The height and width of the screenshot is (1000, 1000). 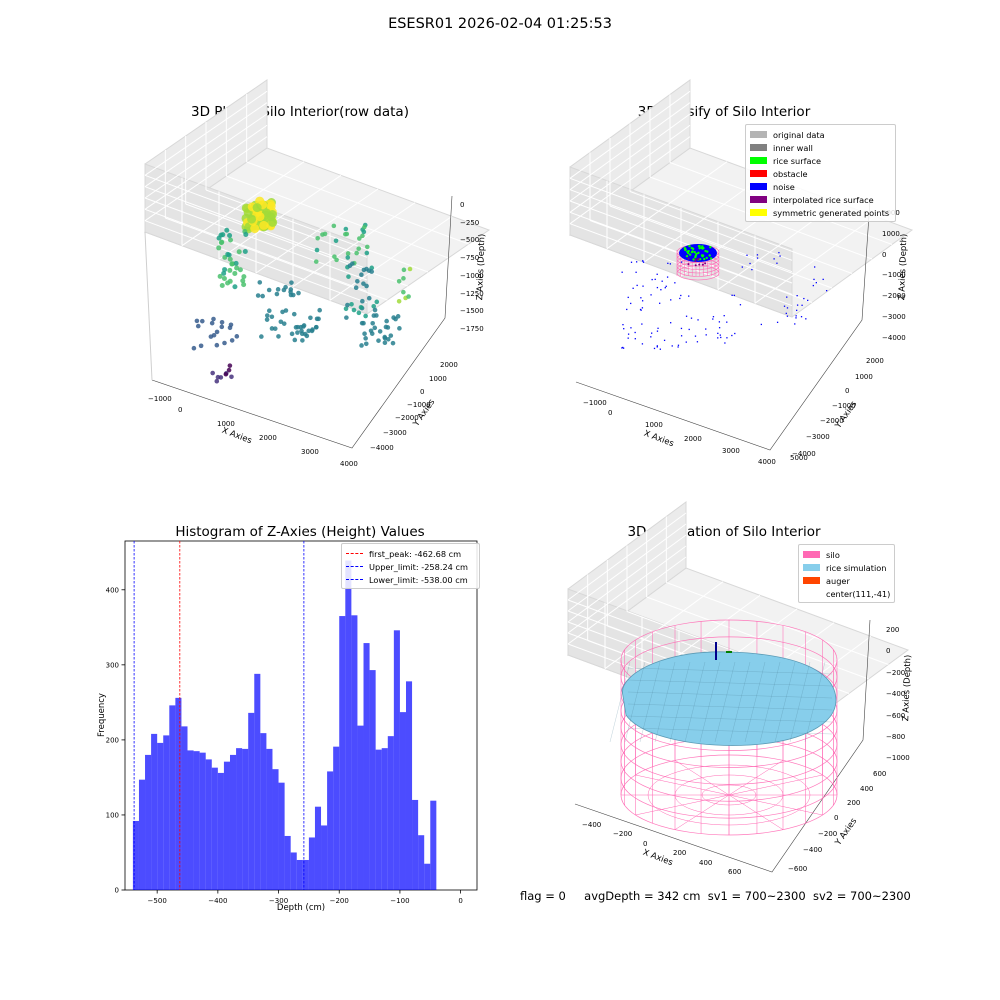 What do you see at coordinates (844, 406) in the screenshot?
I see `classify-ytick: −1000` at bounding box center [844, 406].